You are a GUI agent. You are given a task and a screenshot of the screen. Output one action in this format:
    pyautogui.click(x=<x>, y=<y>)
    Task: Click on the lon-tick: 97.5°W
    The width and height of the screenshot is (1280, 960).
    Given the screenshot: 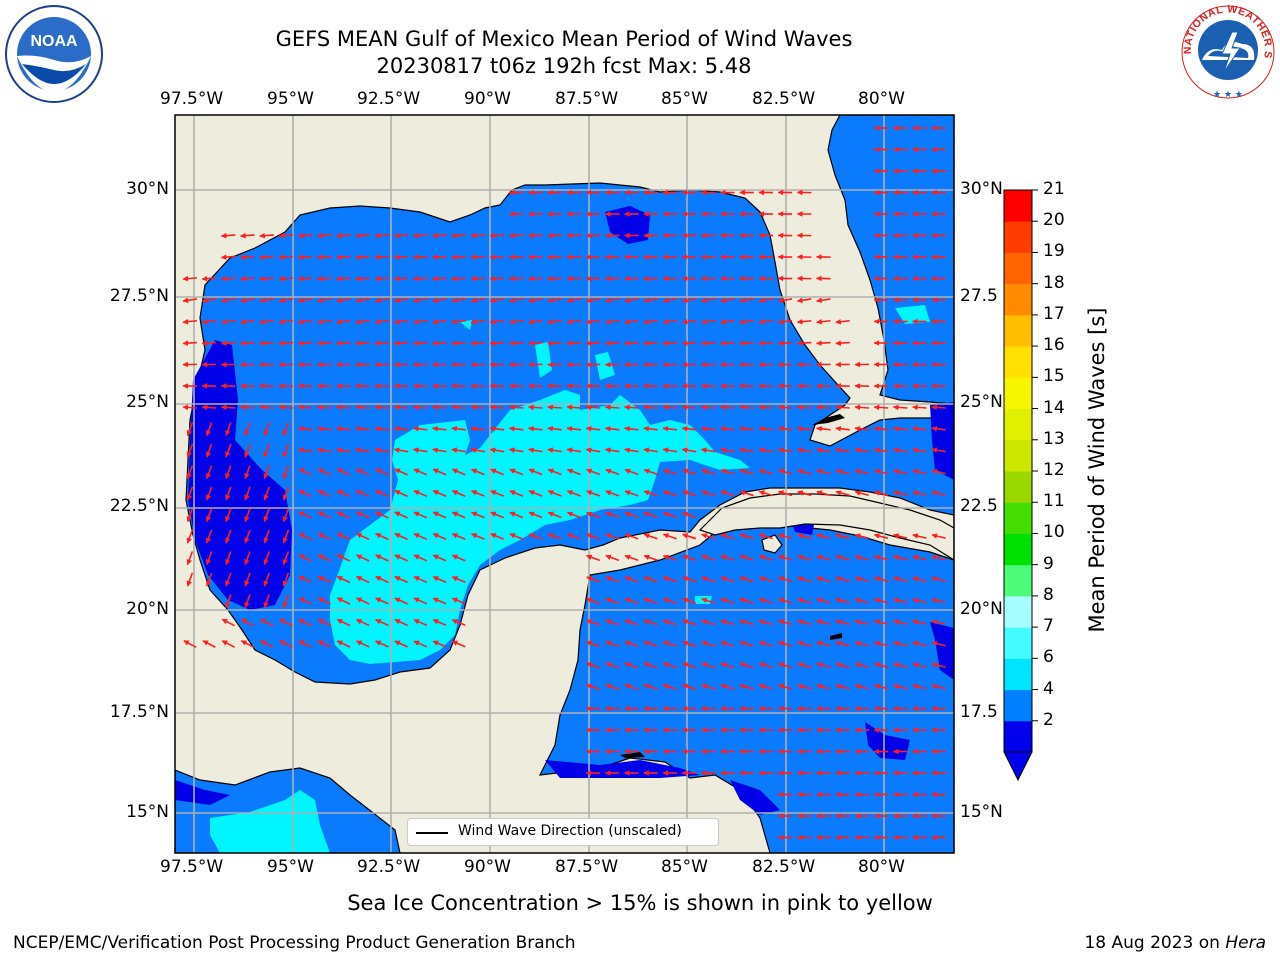 What is the action you would take?
    pyautogui.click(x=192, y=867)
    